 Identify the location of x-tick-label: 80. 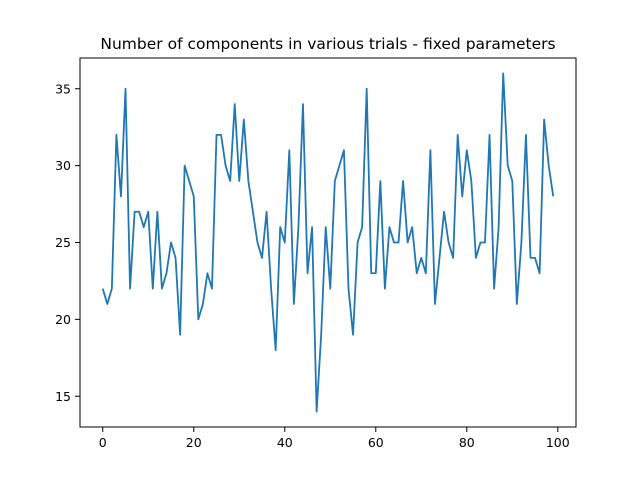
(467, 442).